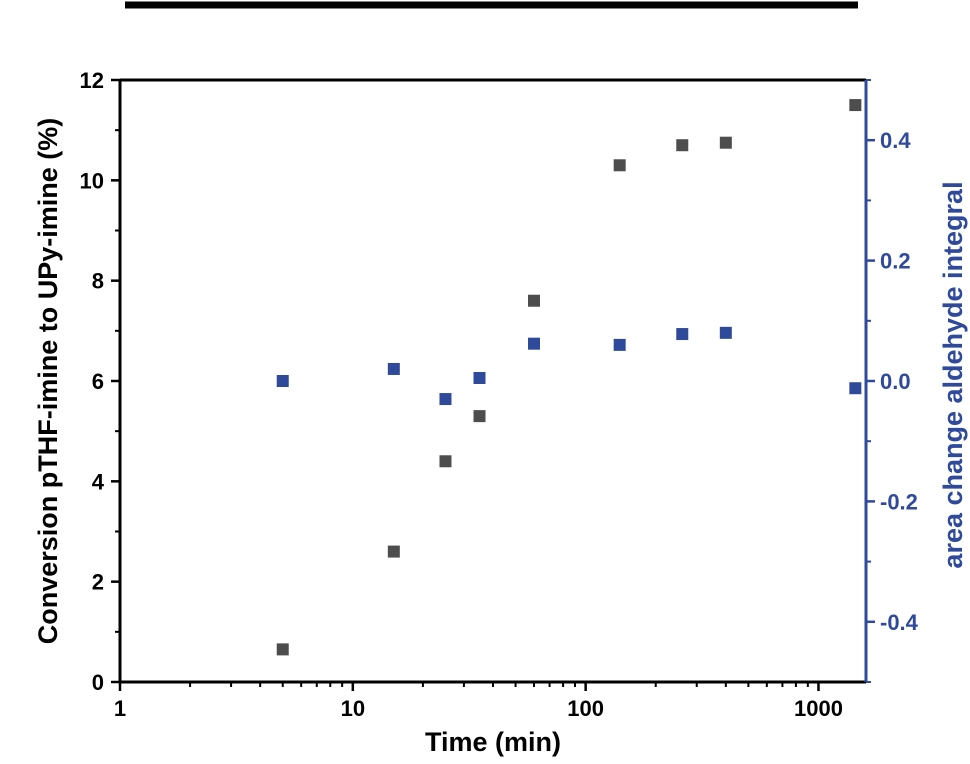 The width and height of the screenshot is (970, 764). What do you see at coordinates (120, 708) in the screenshot?
I see `x-tick-label: 1` at bounding box center [120, 708].